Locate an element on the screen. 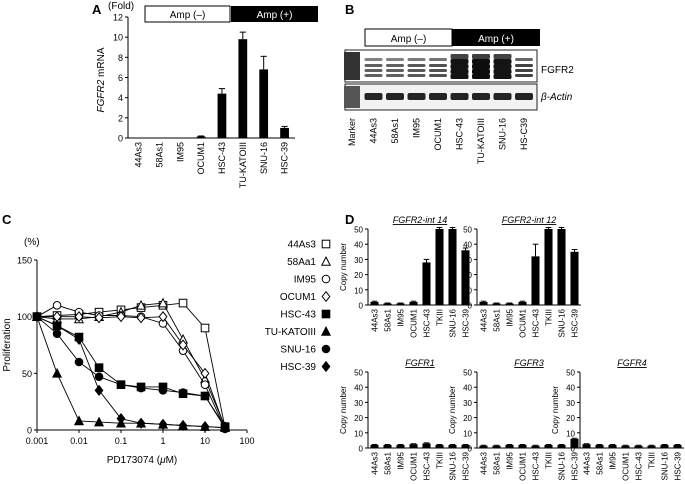  amp-pos-label-b: Amp (+) is located at coordinates (496, 39).